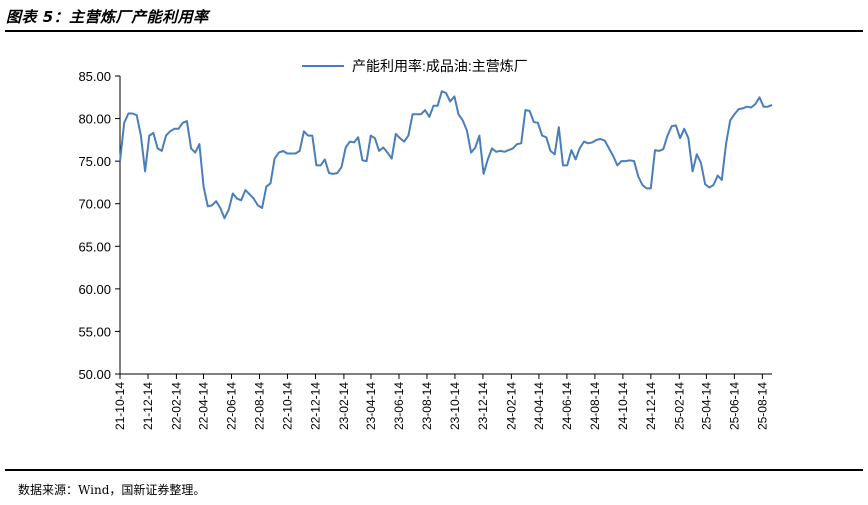 The image size is (868, 505). What do you see at coordinates (231, 406) in the screenshot?
I see `x-tick-label: 22-06-14` at bounding box center [231, 406].